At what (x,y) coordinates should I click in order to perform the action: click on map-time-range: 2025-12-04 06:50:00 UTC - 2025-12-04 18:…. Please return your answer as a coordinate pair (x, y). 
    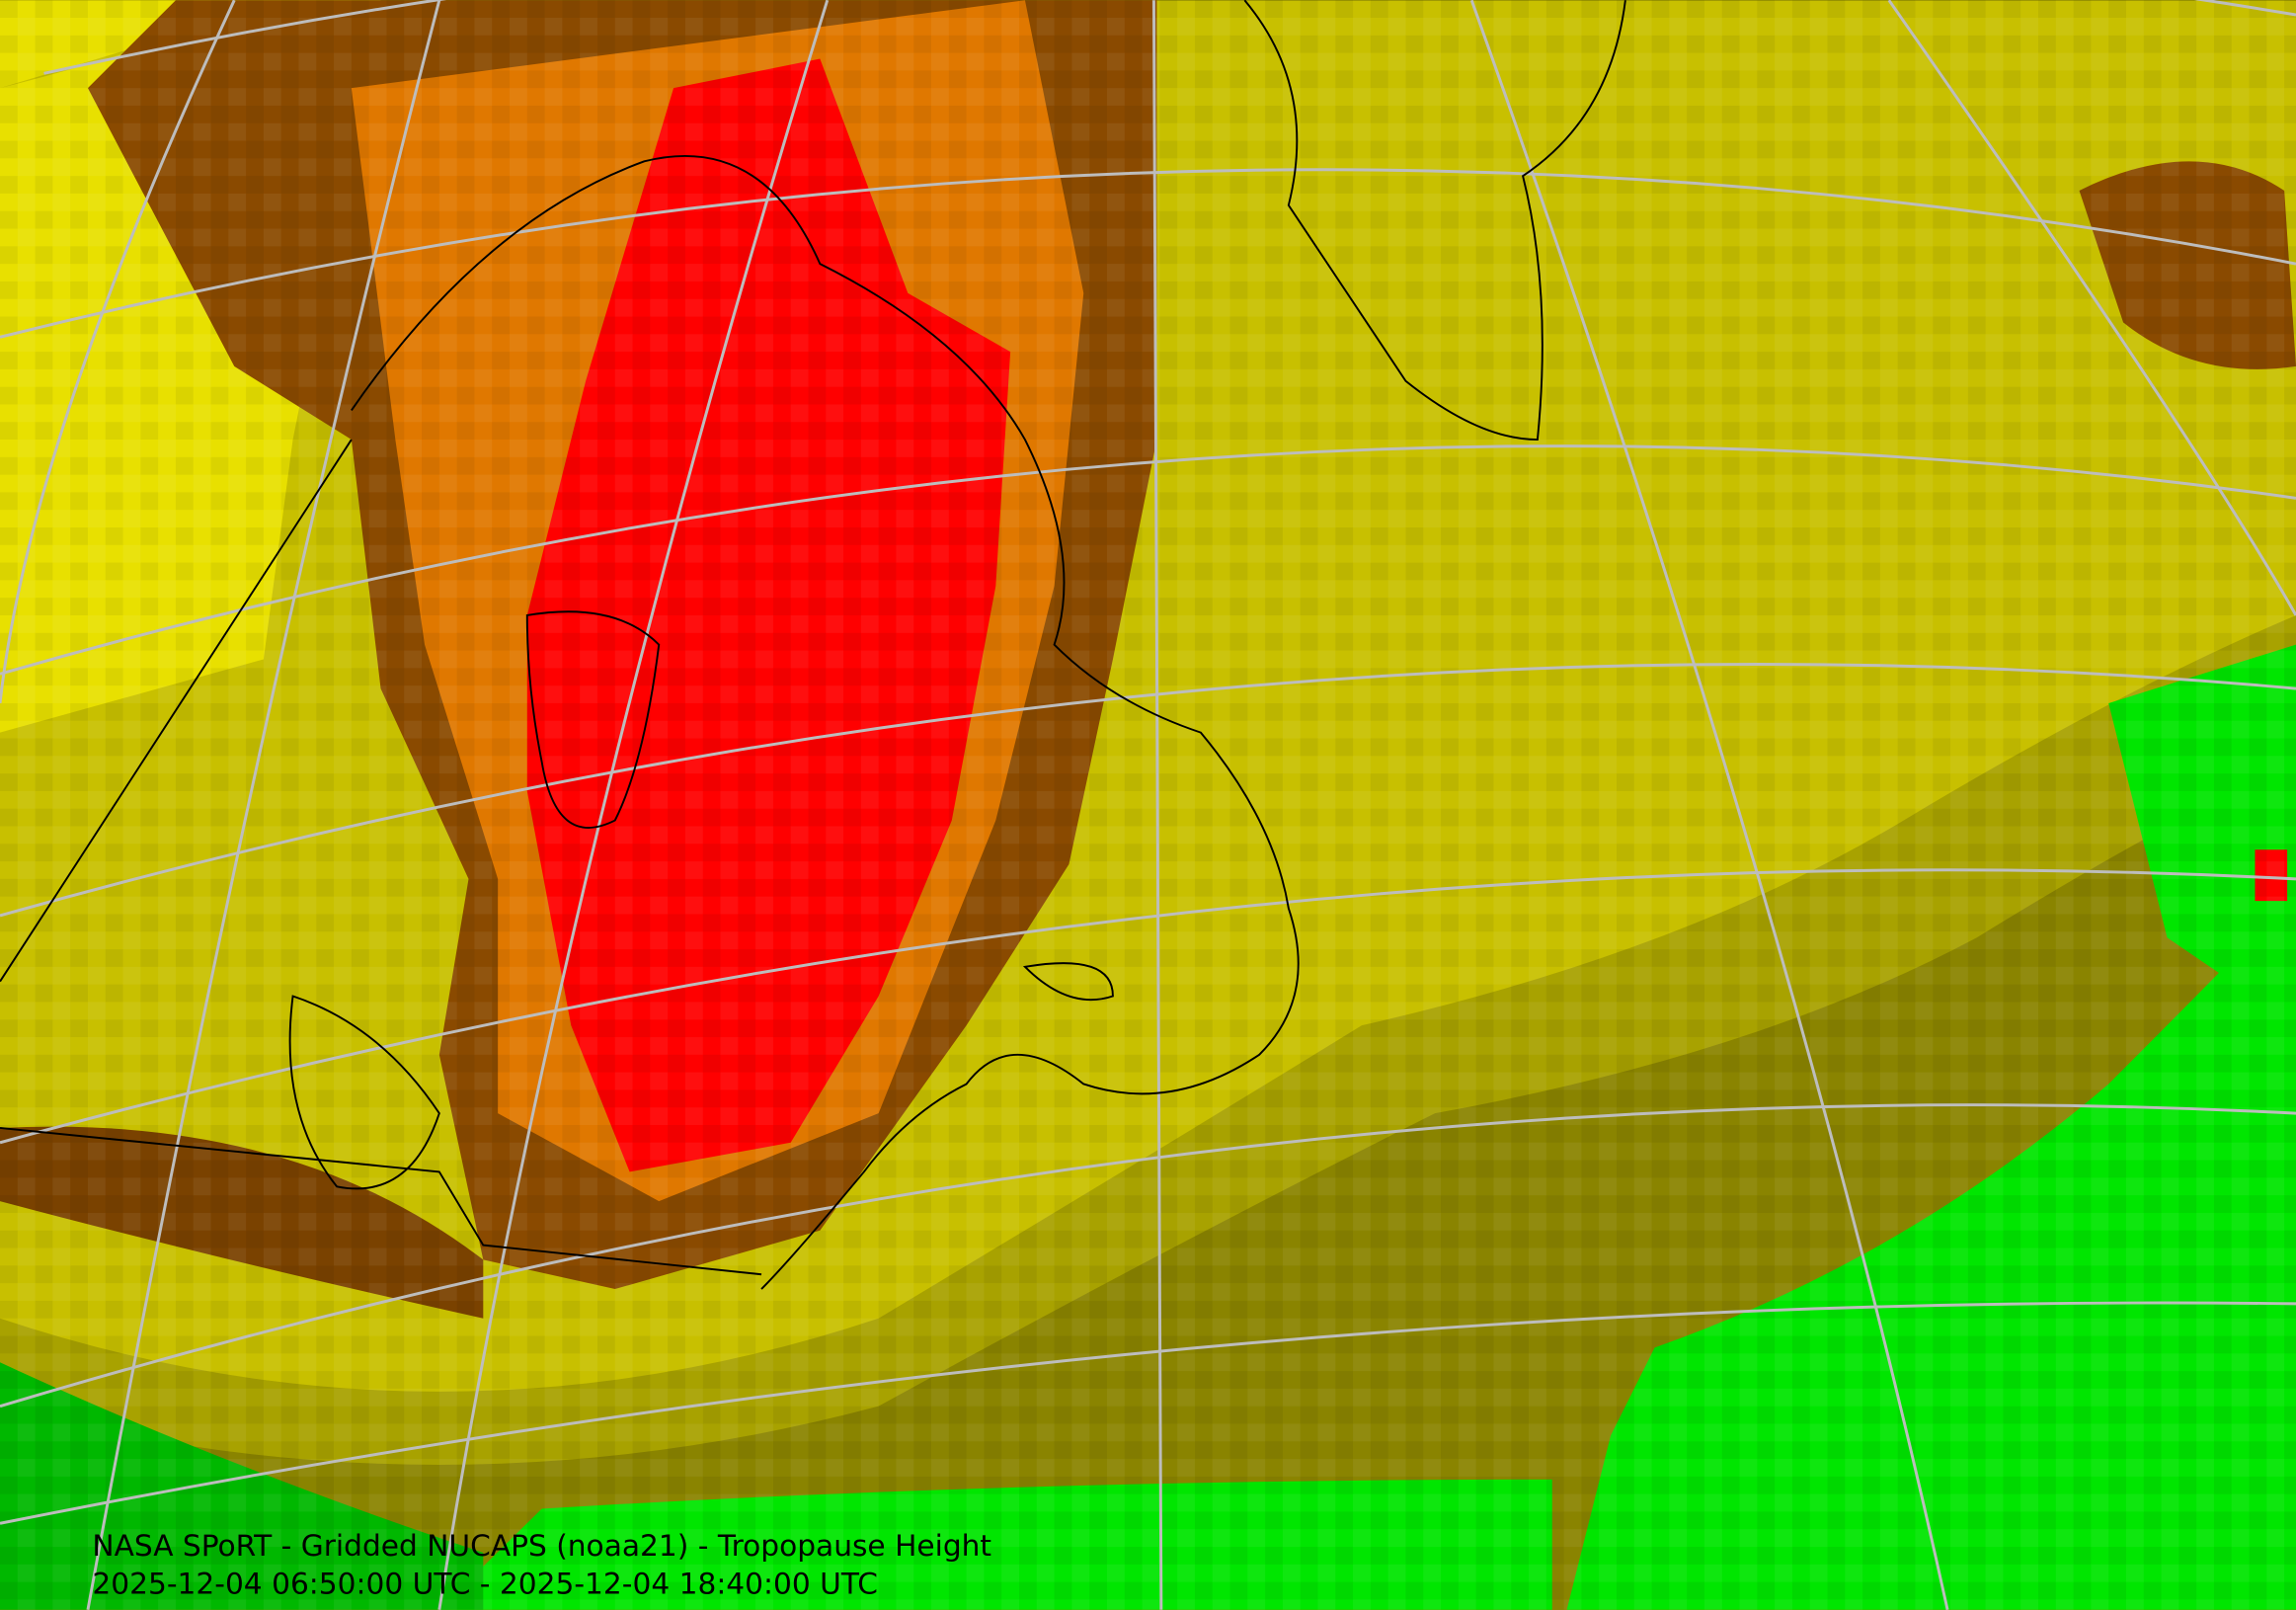
    Looking at the image, I should click on (485, 1583).